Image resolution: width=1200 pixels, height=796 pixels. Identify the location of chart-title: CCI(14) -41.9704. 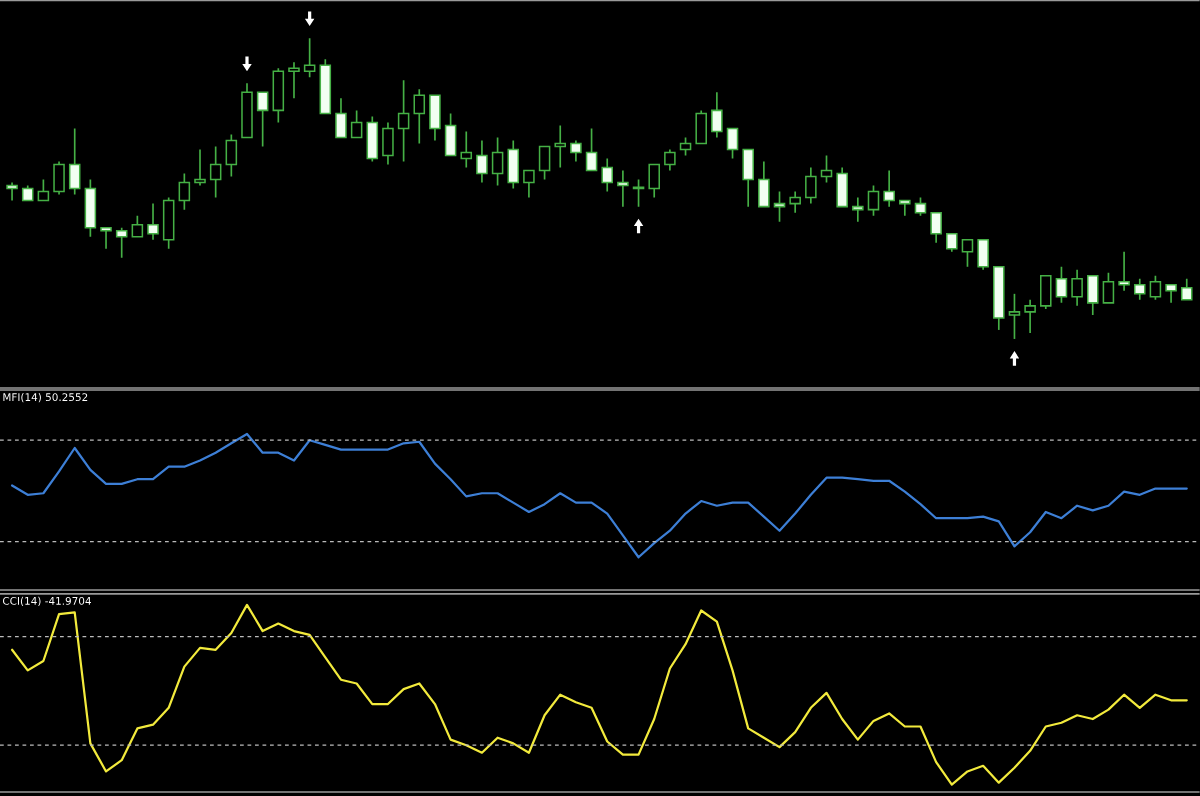
(46, 601).